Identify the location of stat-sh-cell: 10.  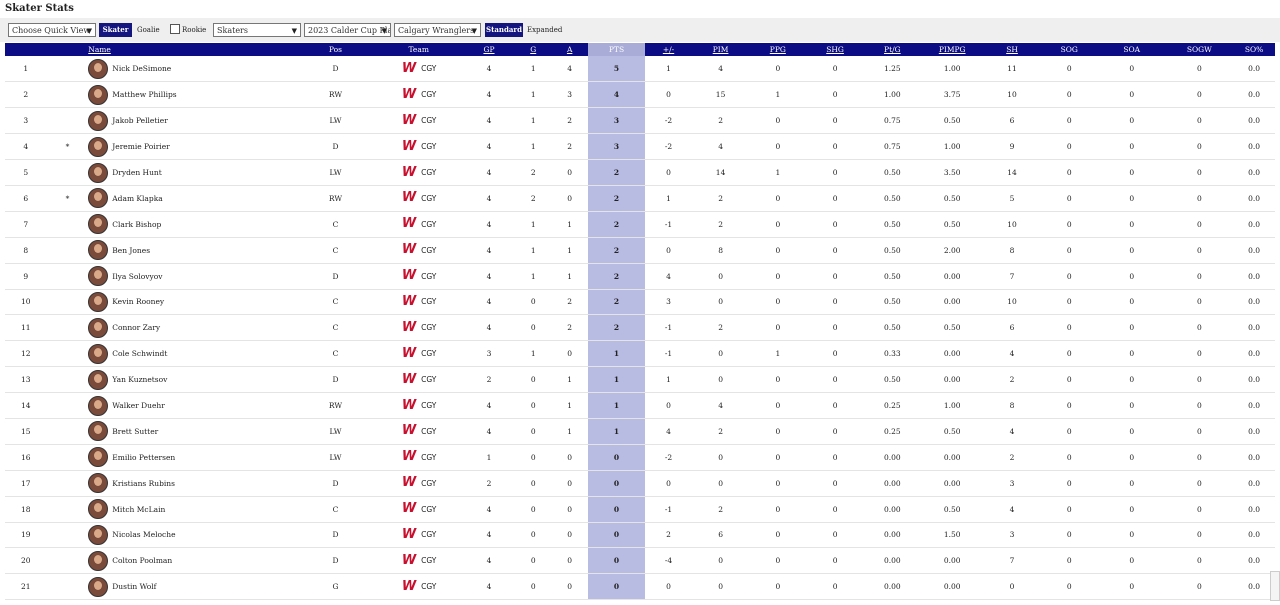
(1012, 302).